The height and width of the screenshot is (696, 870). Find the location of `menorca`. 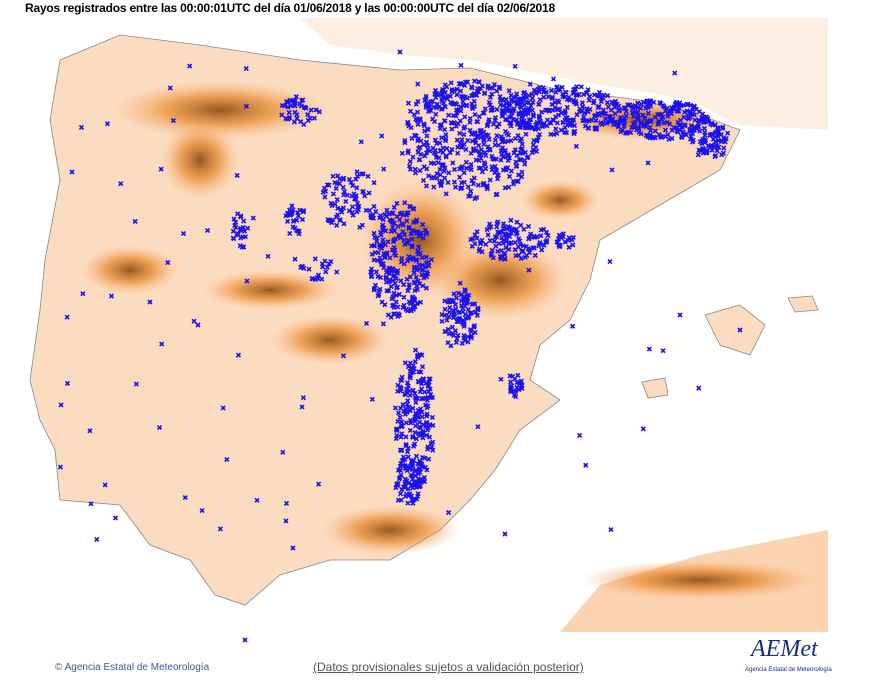

menorca is located at coordinates (803, 304).